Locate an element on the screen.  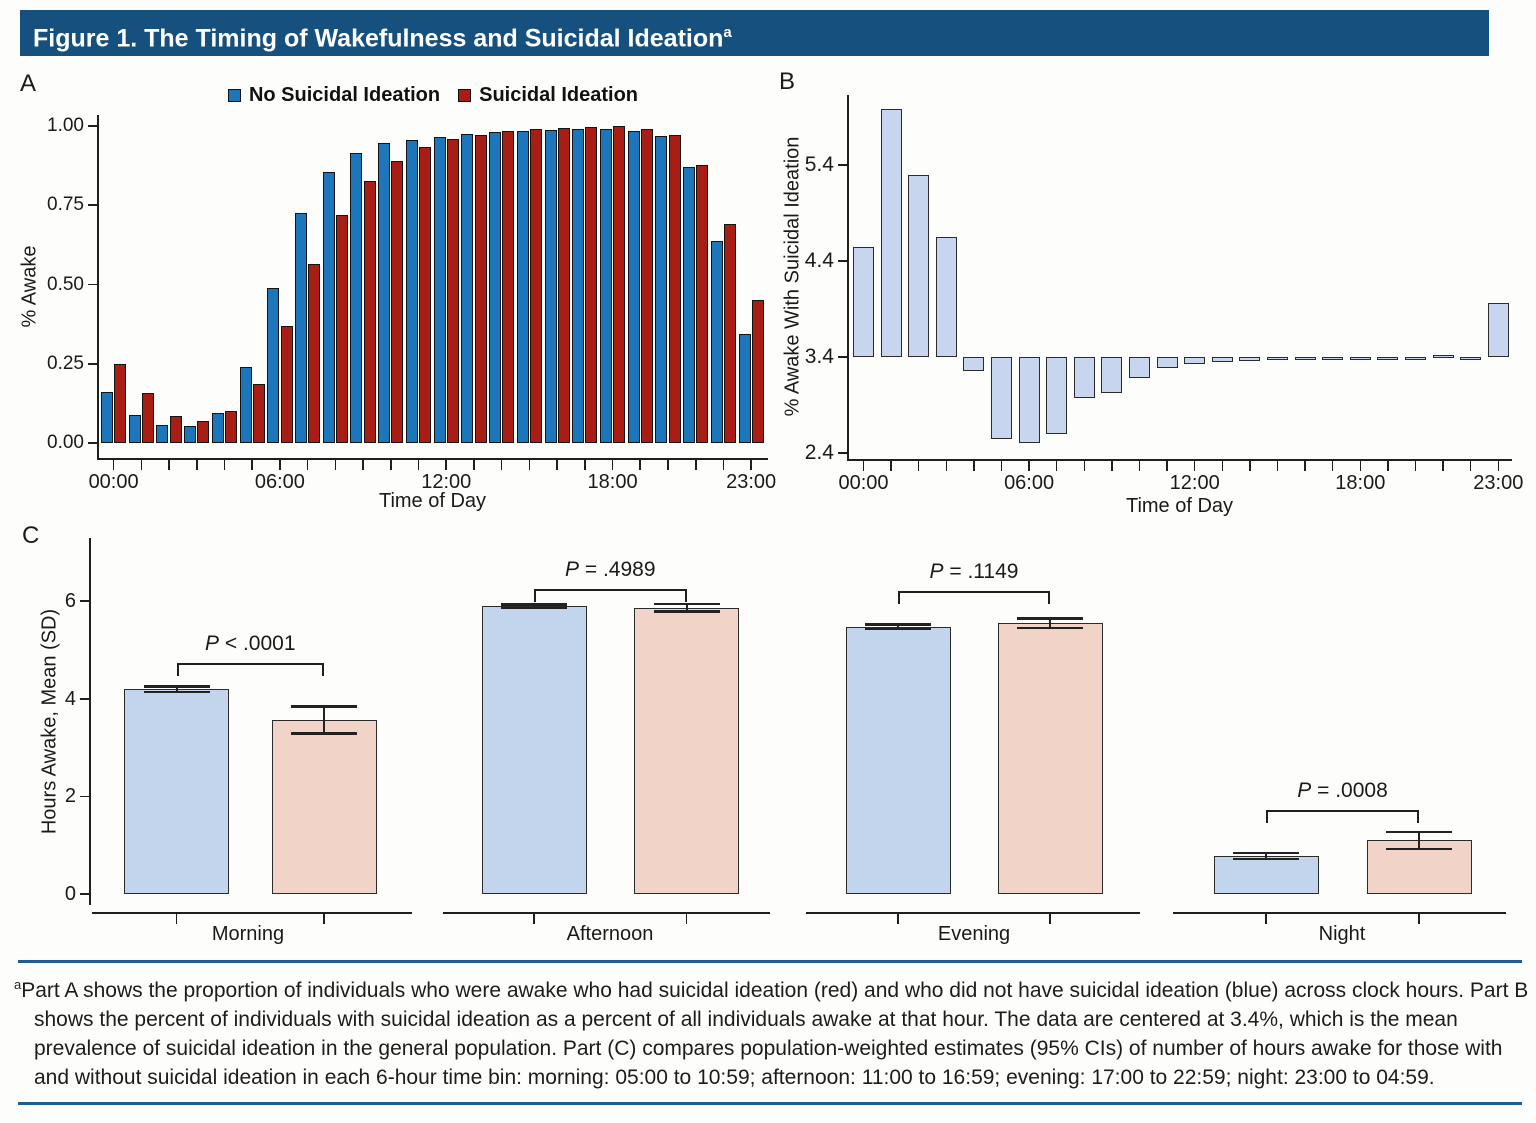
bar-no-si-23:00 is located at coordinates (744, 388).